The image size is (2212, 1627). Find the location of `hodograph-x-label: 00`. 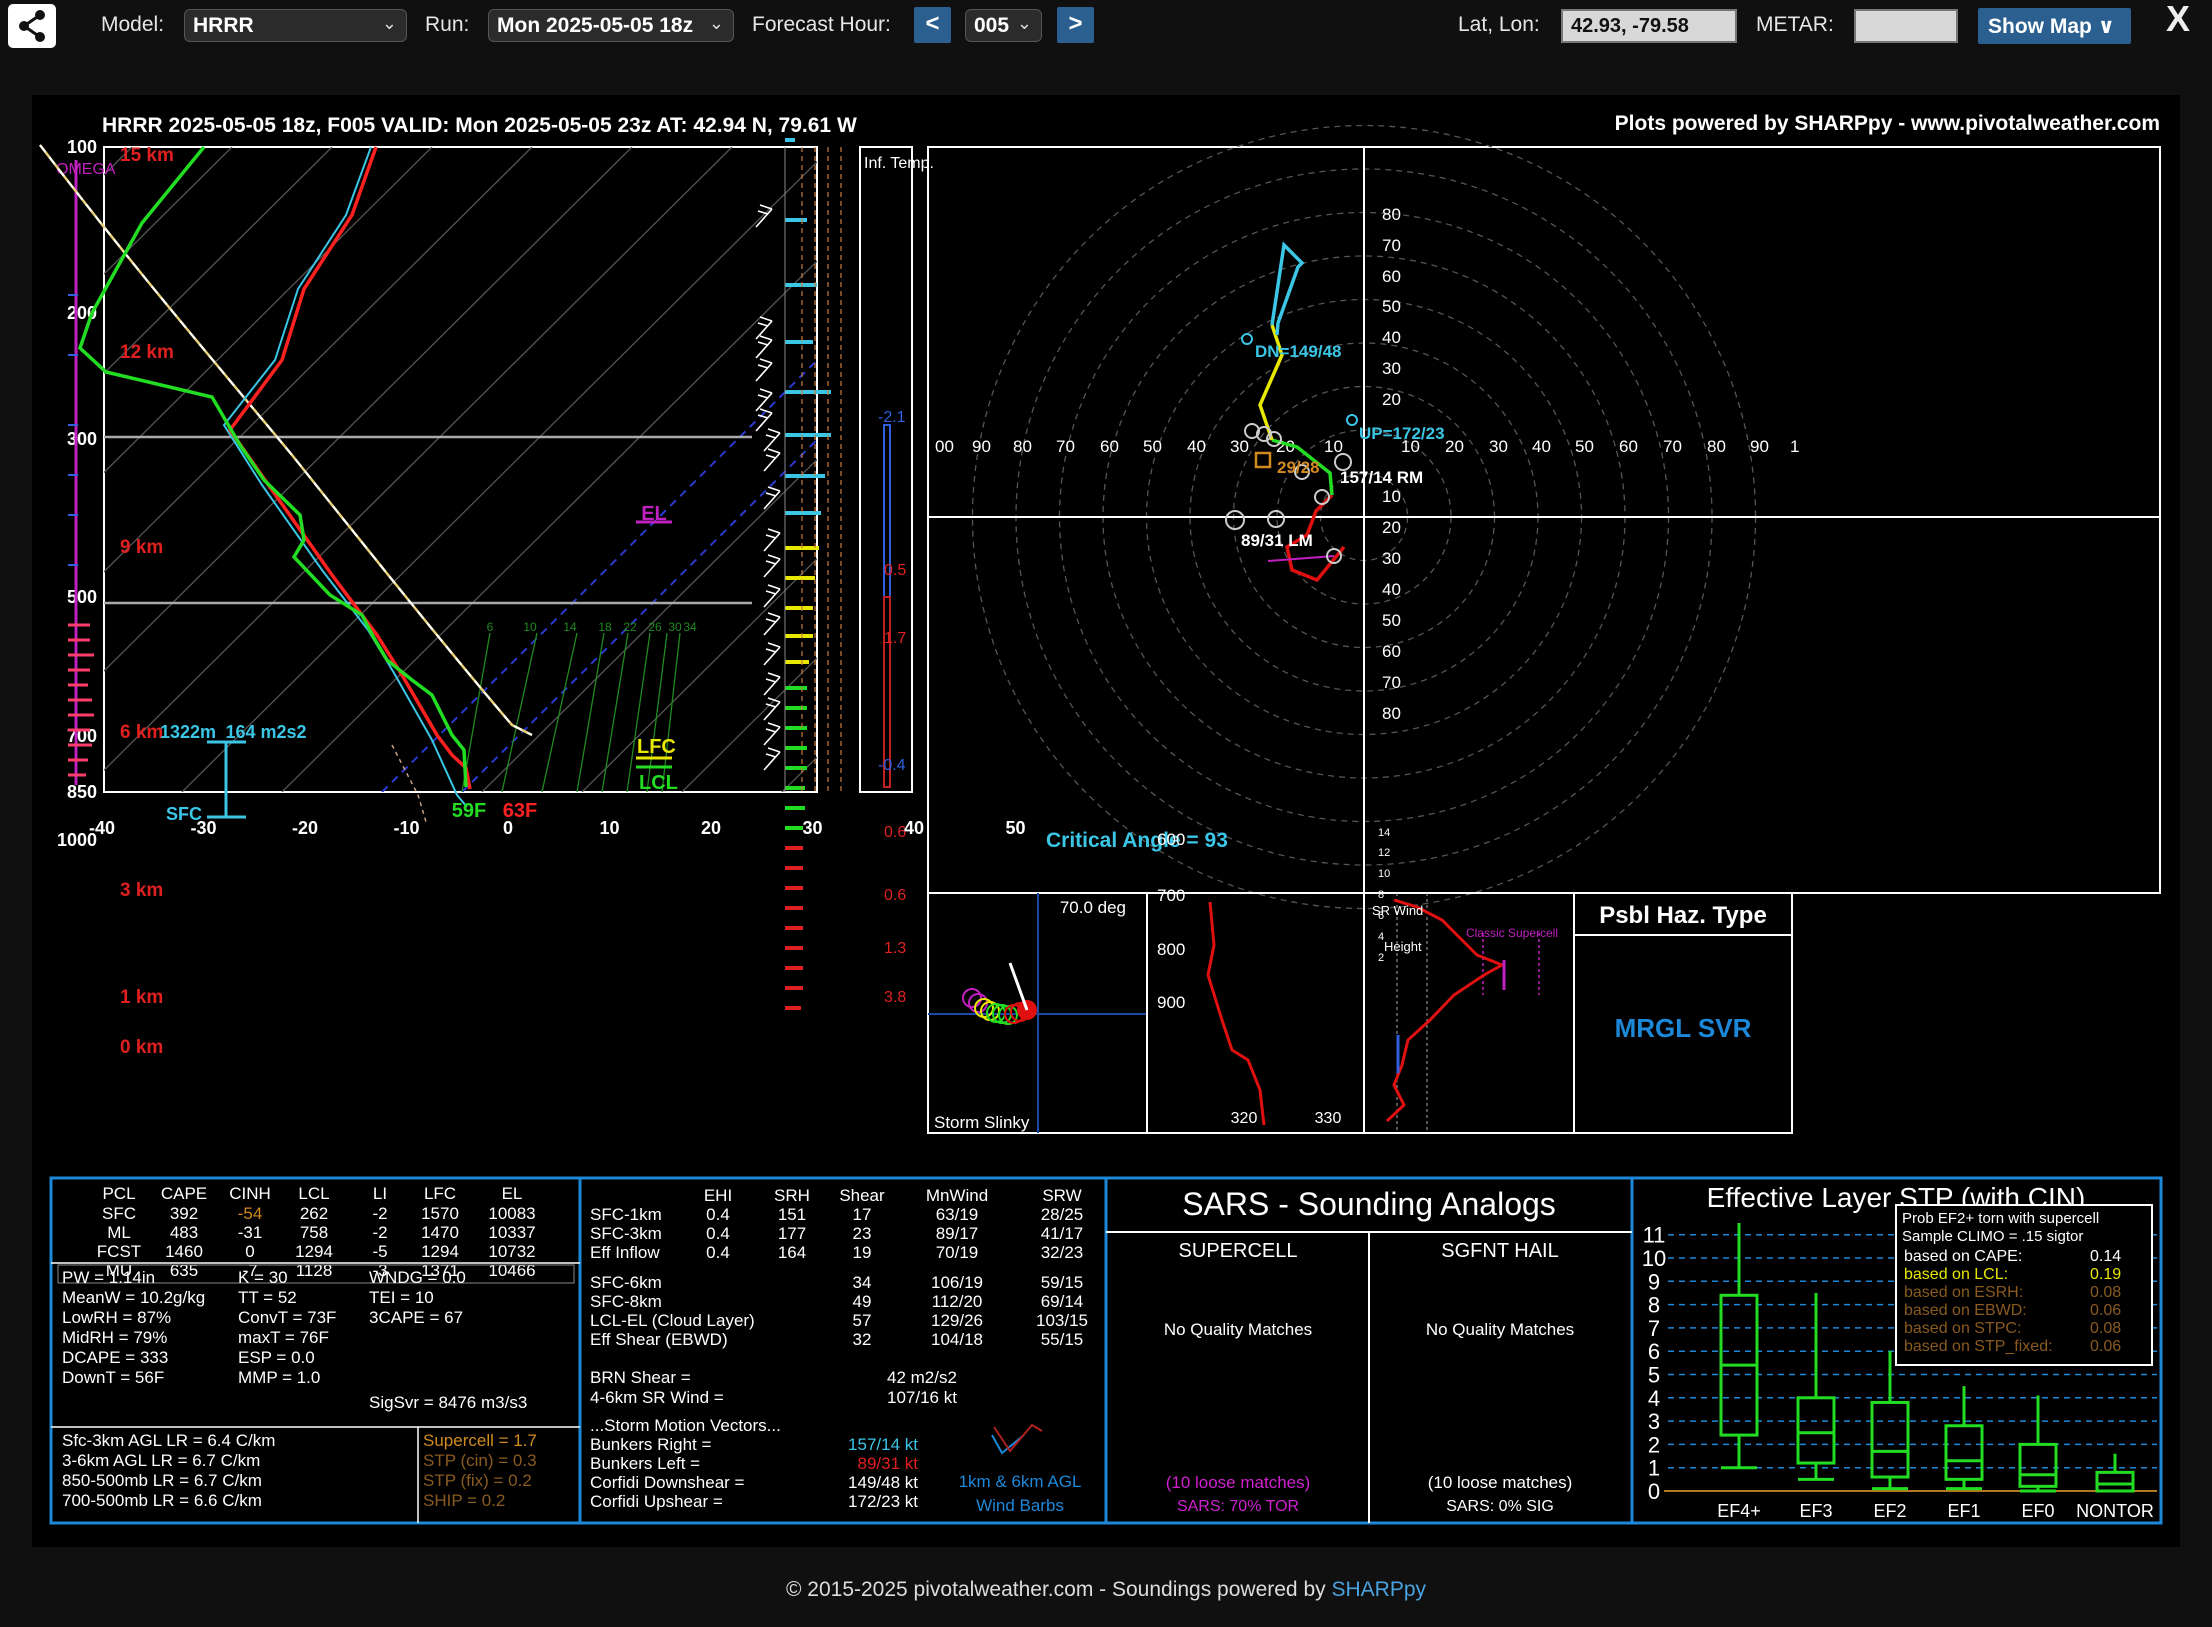

hodograph-x-label: 00 is located at coordinates (944, 446).